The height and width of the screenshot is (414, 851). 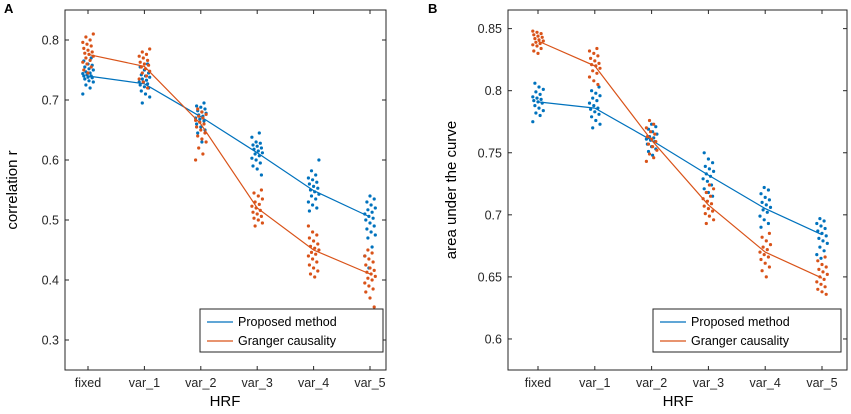 I want to click on panel-b-x-tick-label-var_5: var_5, so click(x=821, y=383).